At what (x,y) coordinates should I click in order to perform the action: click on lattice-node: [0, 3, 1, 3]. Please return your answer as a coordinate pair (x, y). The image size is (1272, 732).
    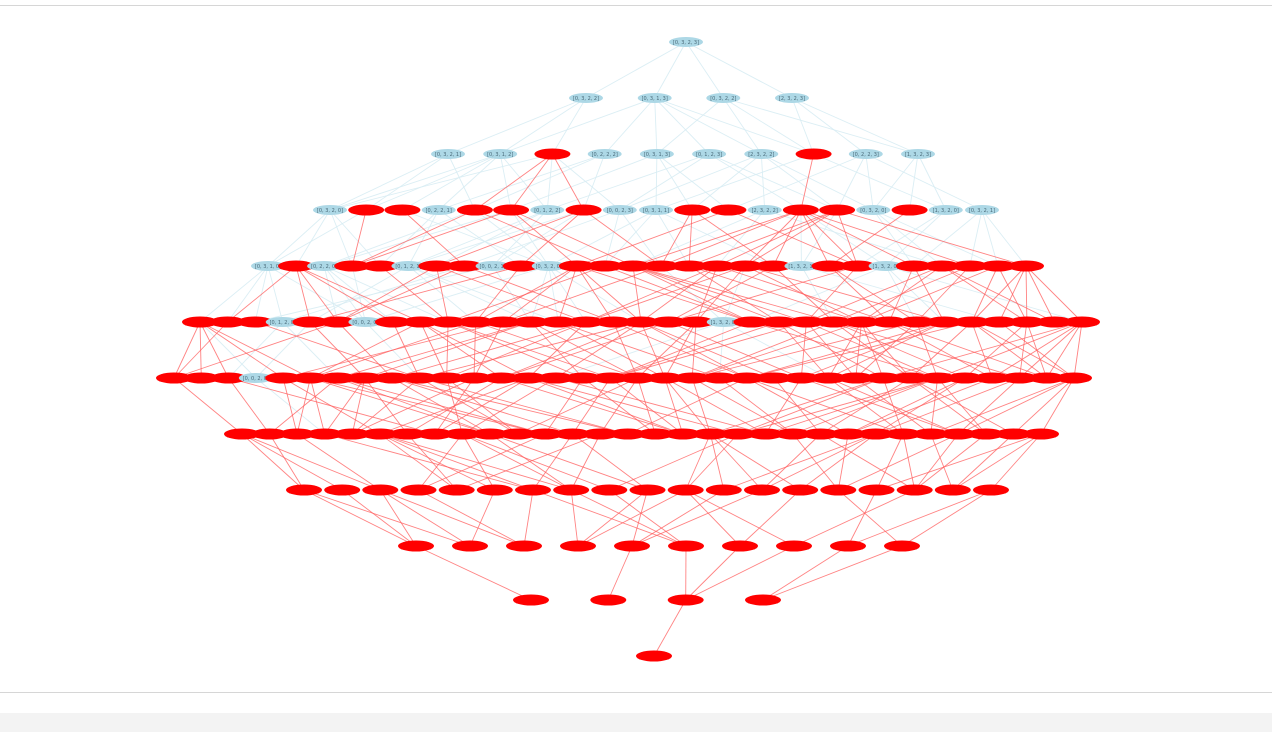
    Looking at the image, I should click on (654, 98).